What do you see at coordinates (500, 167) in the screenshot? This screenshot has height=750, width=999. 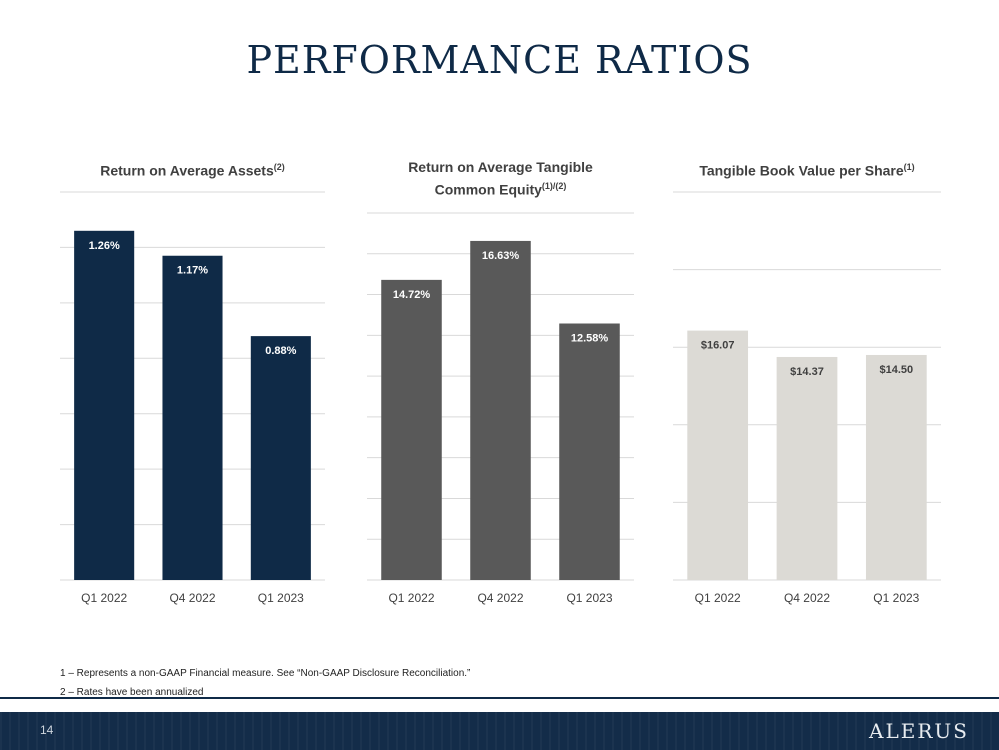 I see `chart-title-line1: Return on Average Tangible` at bounding box center [500, 167].